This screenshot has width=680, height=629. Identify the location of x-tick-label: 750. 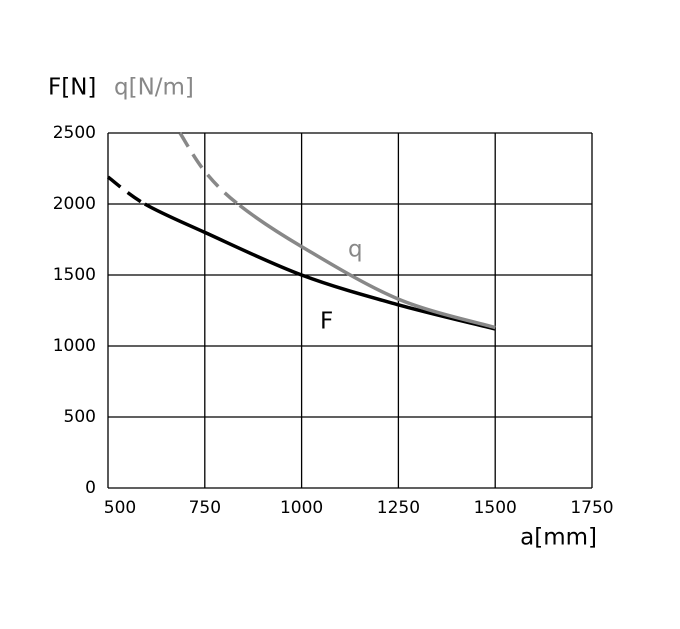
(205, 508).